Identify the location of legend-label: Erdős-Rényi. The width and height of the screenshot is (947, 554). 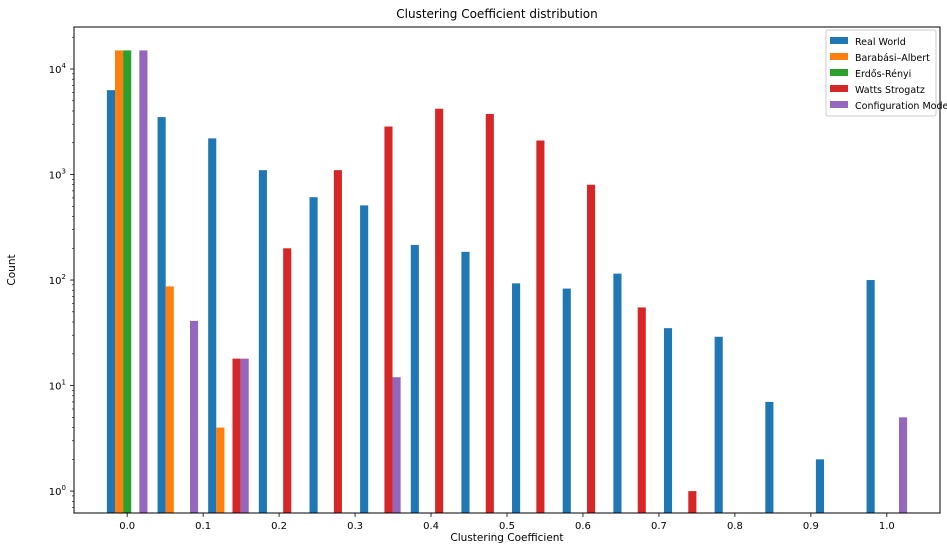
(883, 74).